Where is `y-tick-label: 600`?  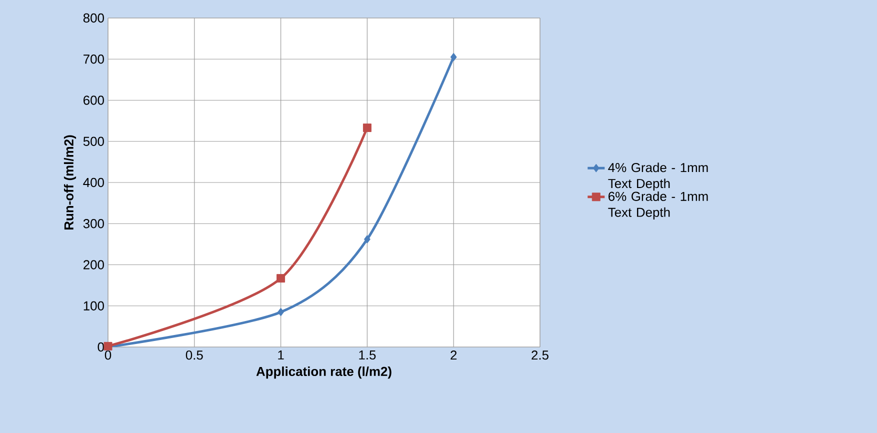 y-tick-label: 600 is located at coordinates (94, 100).